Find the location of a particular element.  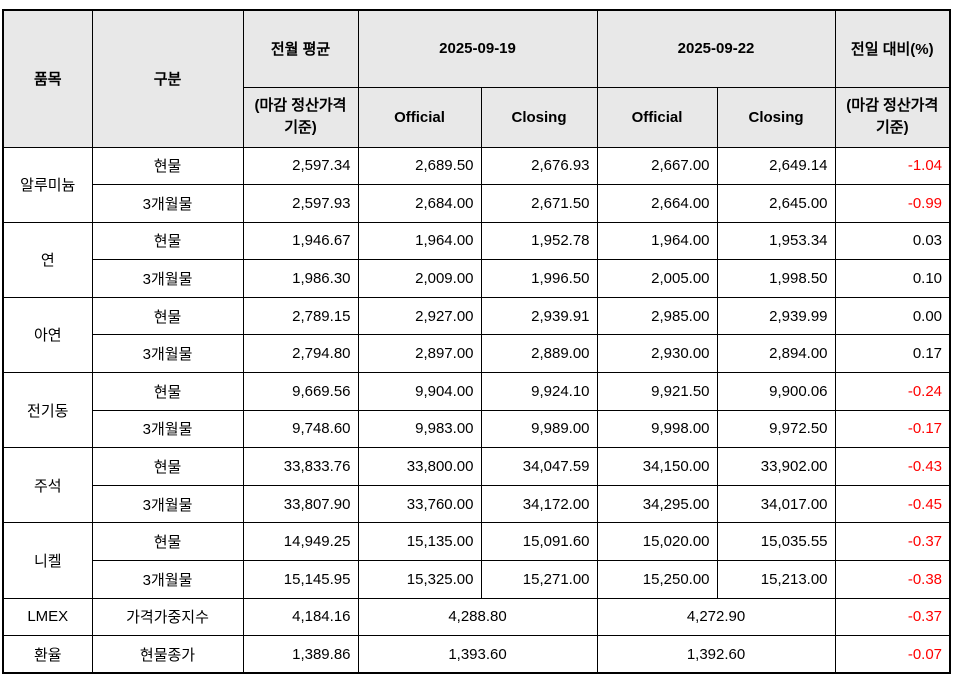

change-cell: 0.03 is located at coordinates (892, 241).